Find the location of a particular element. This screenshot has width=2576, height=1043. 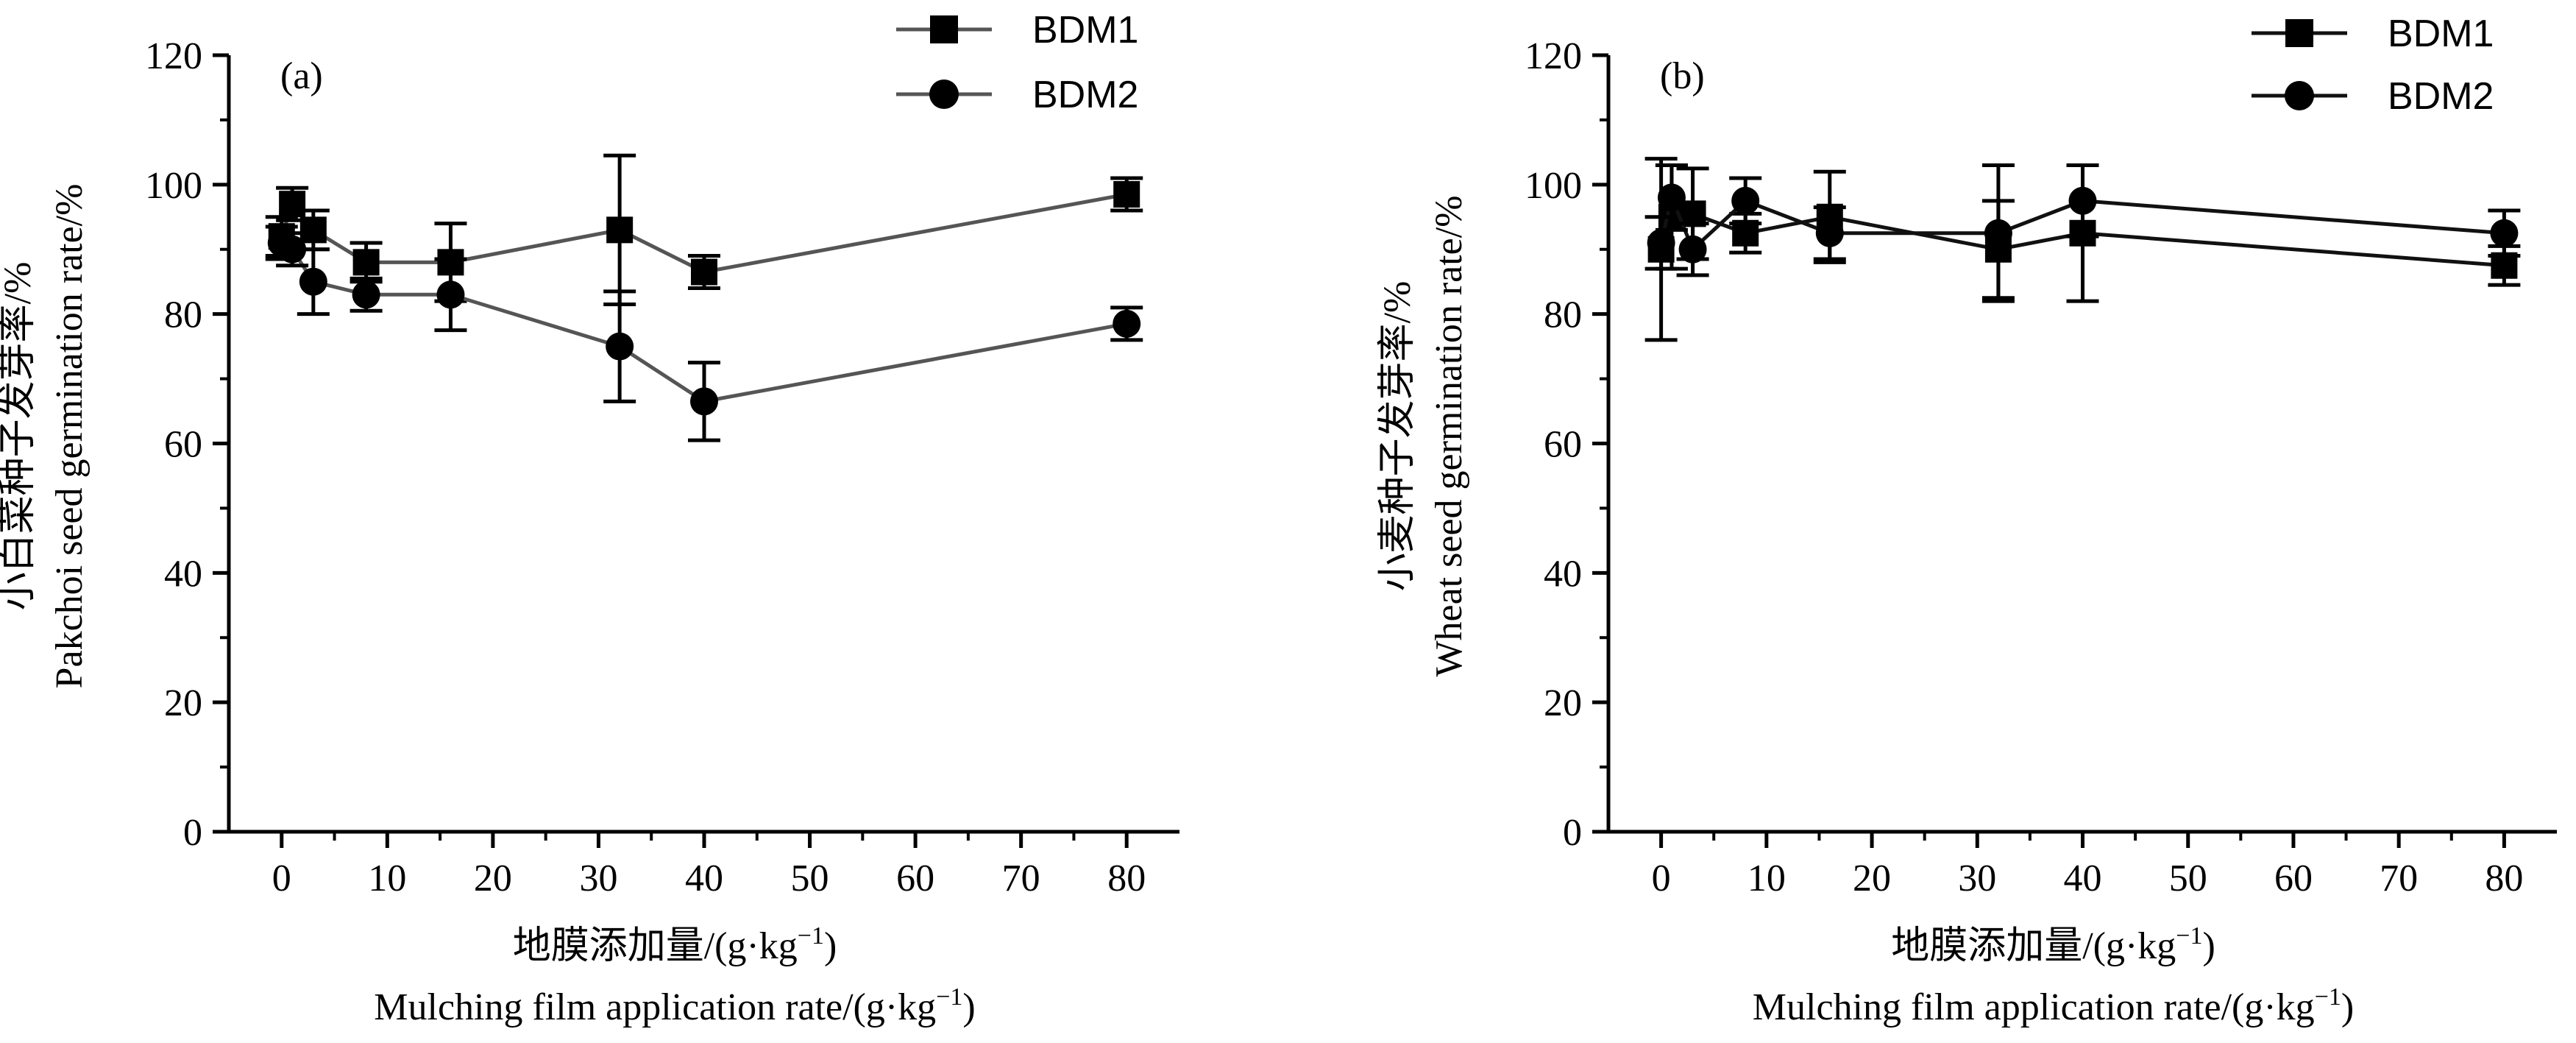

panel-label: (b) is located at coordinates (1682, 76).